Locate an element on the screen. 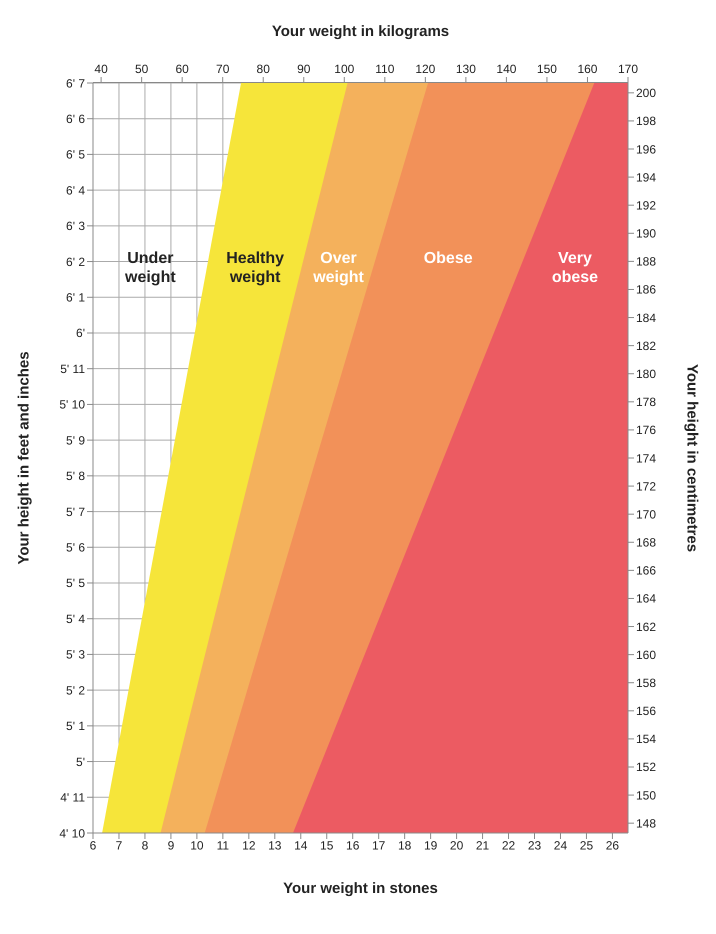  y-tick-label: 6' is located at coordinates (80, 333).